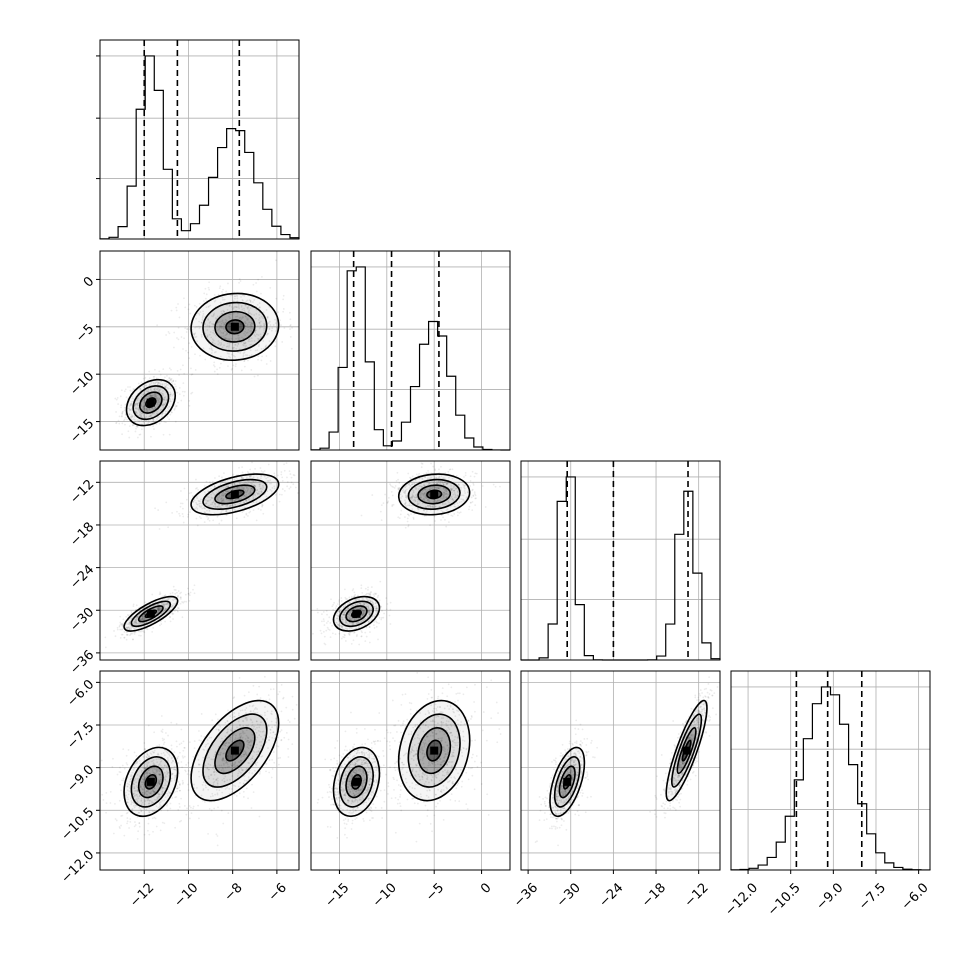  I want to click on xtick-label-col3-2: −9.0, so click(829, 896).